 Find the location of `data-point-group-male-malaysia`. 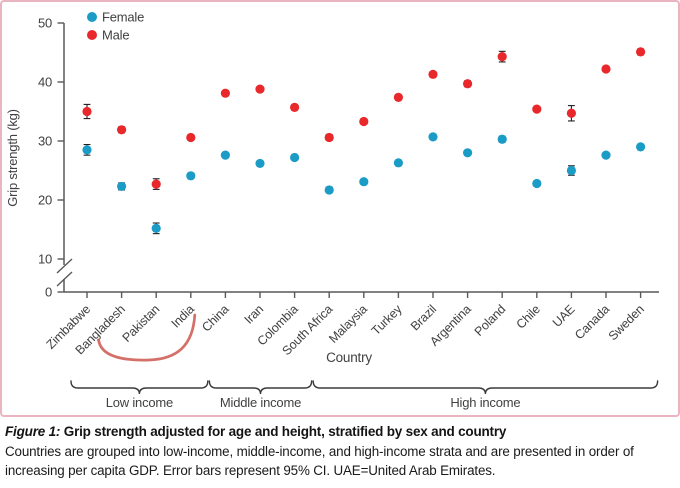

data-point-group-male-malaysia is located at coordinates (364, 121).